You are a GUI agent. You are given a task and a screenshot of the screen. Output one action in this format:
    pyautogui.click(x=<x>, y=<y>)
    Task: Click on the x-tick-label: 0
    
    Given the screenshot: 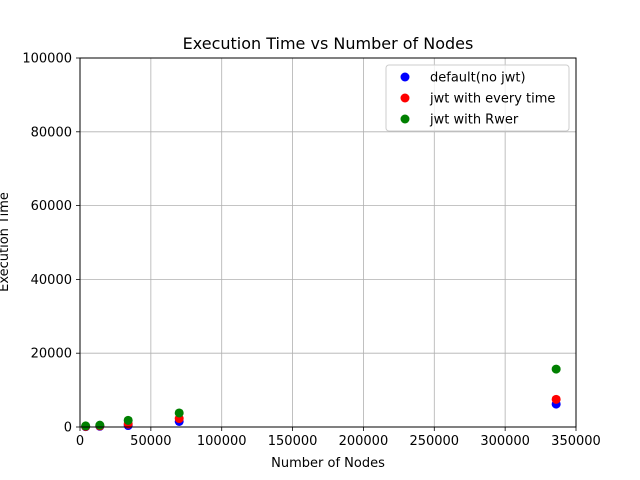 What is the action you would take?
    pyautogui.click(x=80, y=441)
    